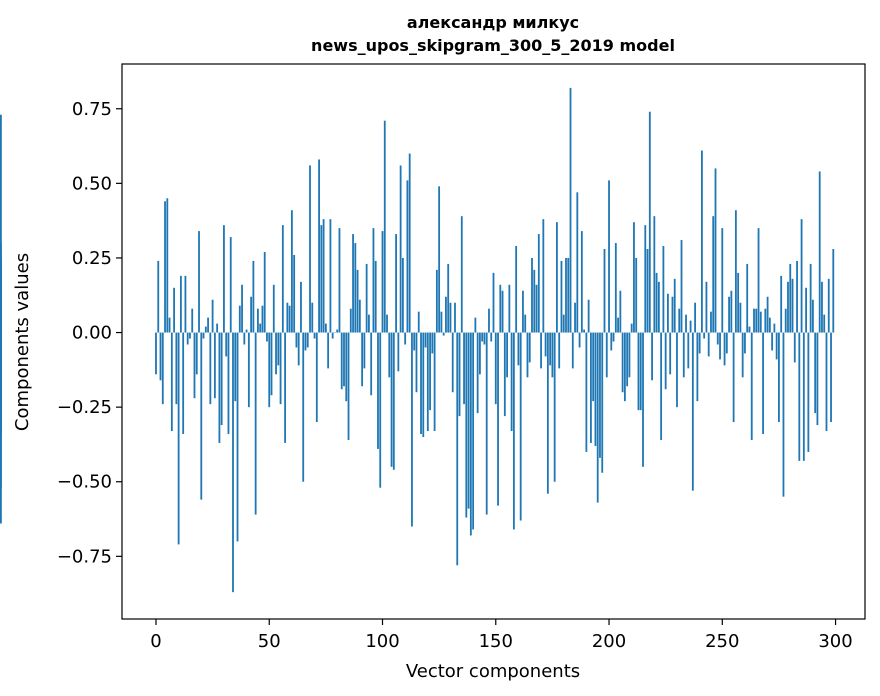 This screenshot has height=696, width=880. What do you see at coordinates (382, 641) in the screenshot?
I see `x-tick-label: 100` at bounding box center [382, 641].